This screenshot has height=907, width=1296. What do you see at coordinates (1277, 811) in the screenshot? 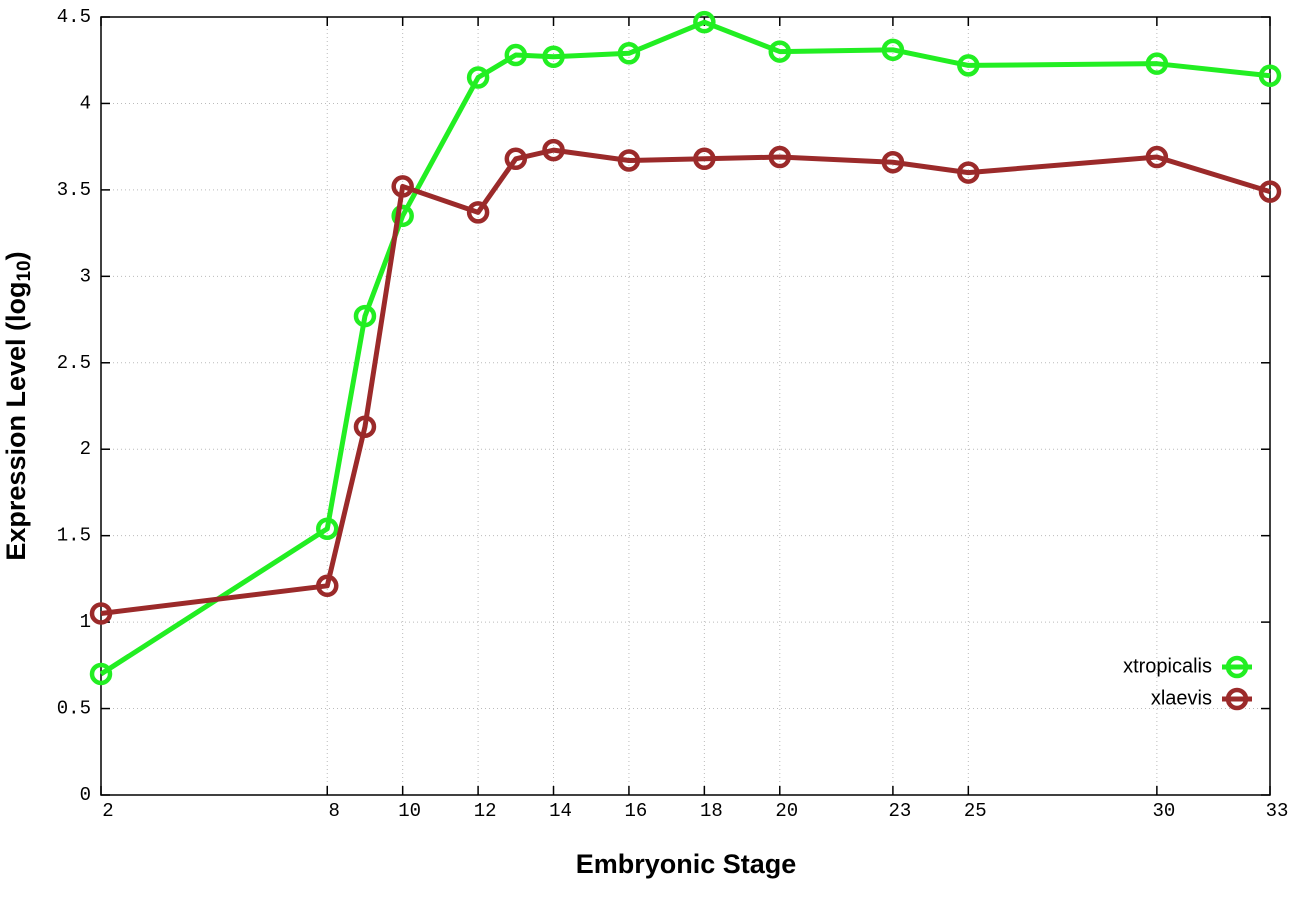
I see `x-tick-label: 33` at bounding box center [1277, 811].